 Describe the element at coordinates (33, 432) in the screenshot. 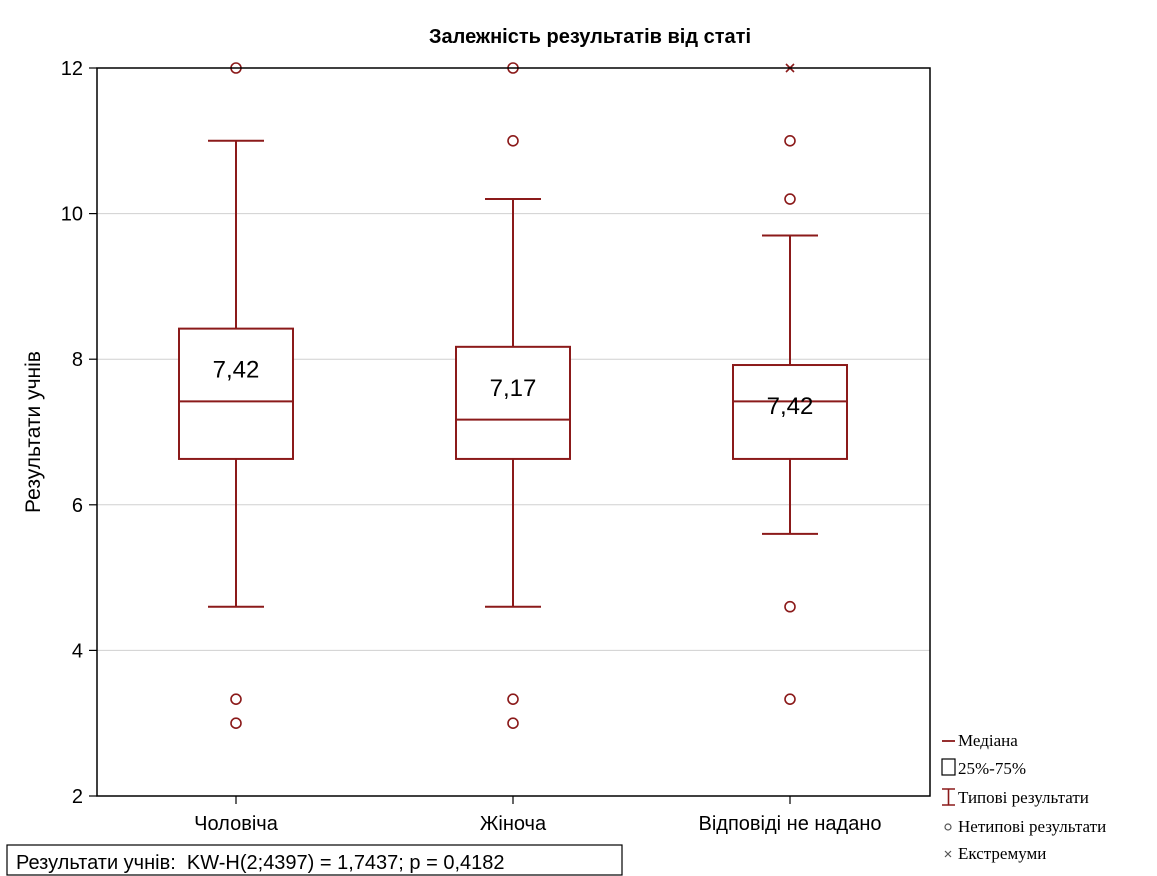

I see `y-axis-label: Результати учнів` at that location.